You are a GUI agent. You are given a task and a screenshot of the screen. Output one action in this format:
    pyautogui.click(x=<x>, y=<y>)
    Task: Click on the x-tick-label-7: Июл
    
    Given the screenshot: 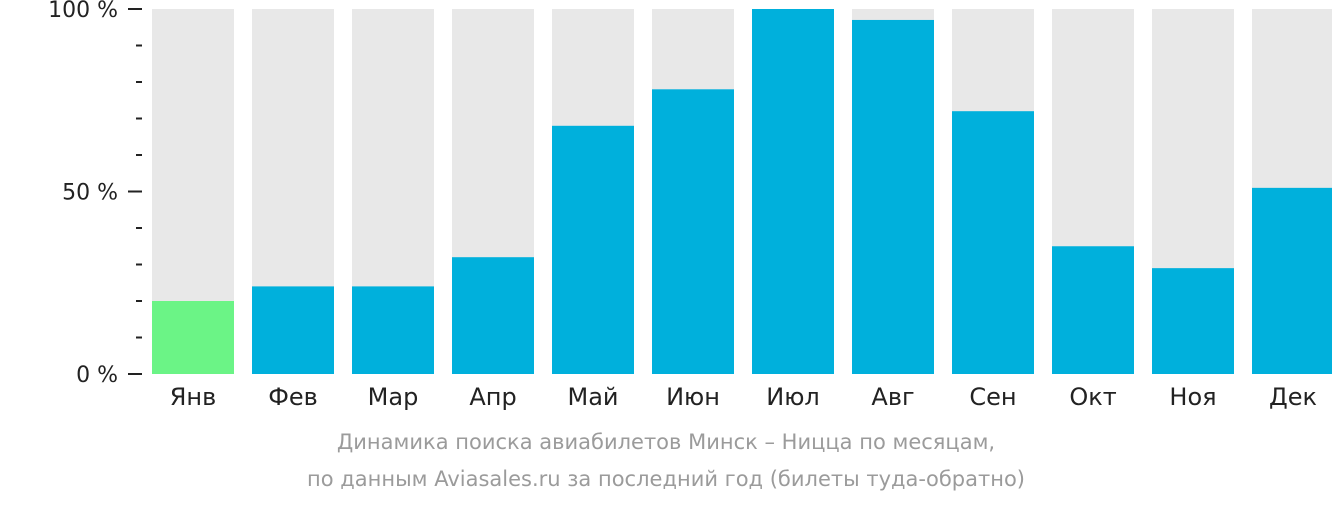 What is the action you would take?
    pyautogui.click(x=793, y=397)
    